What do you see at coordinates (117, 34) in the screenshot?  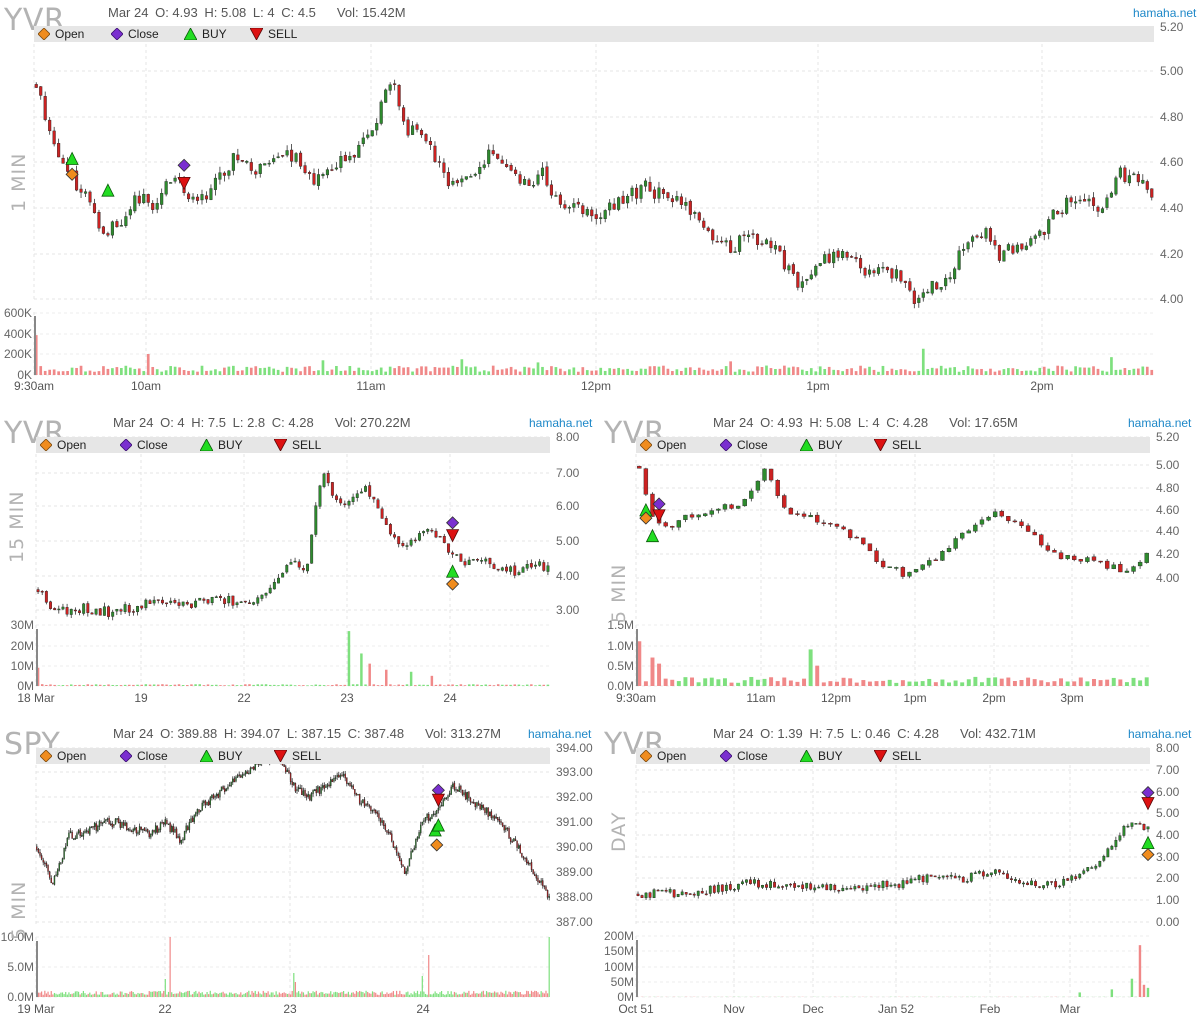 I see `close-diamond-icon` at bounding box center [117, 34].